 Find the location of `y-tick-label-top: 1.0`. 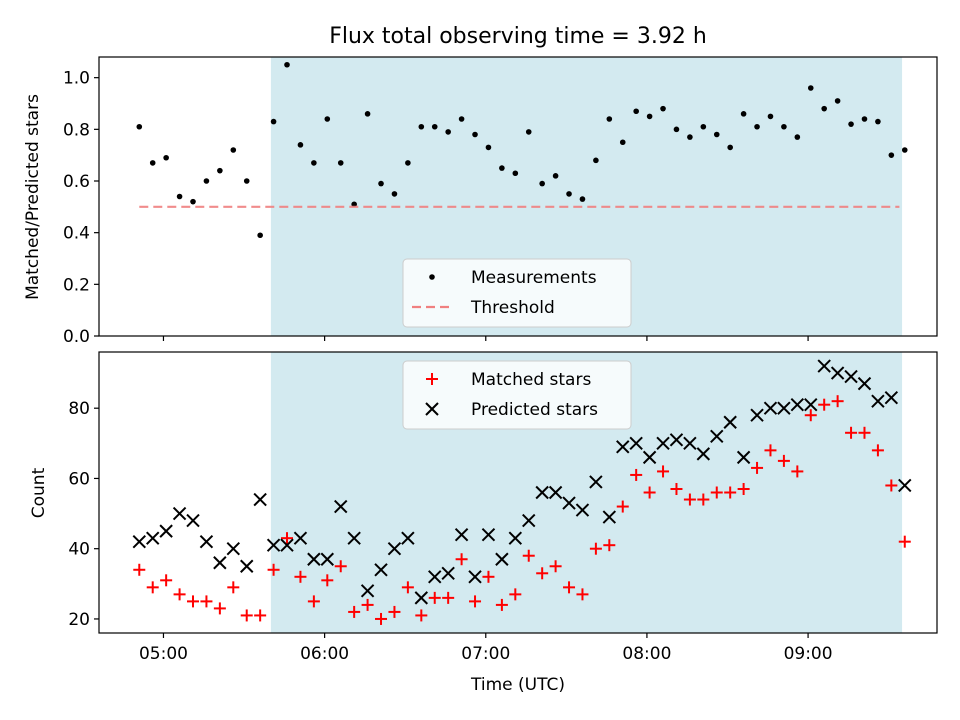

y-tick-label-top: 1.0 is located at coordinates (76, 79).